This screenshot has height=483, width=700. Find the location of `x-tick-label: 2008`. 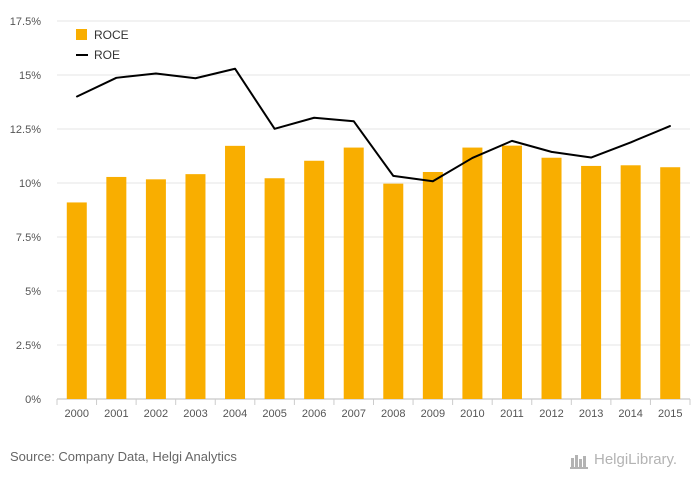

x-tick-label: 2008 is located at coordinates (393, 414).